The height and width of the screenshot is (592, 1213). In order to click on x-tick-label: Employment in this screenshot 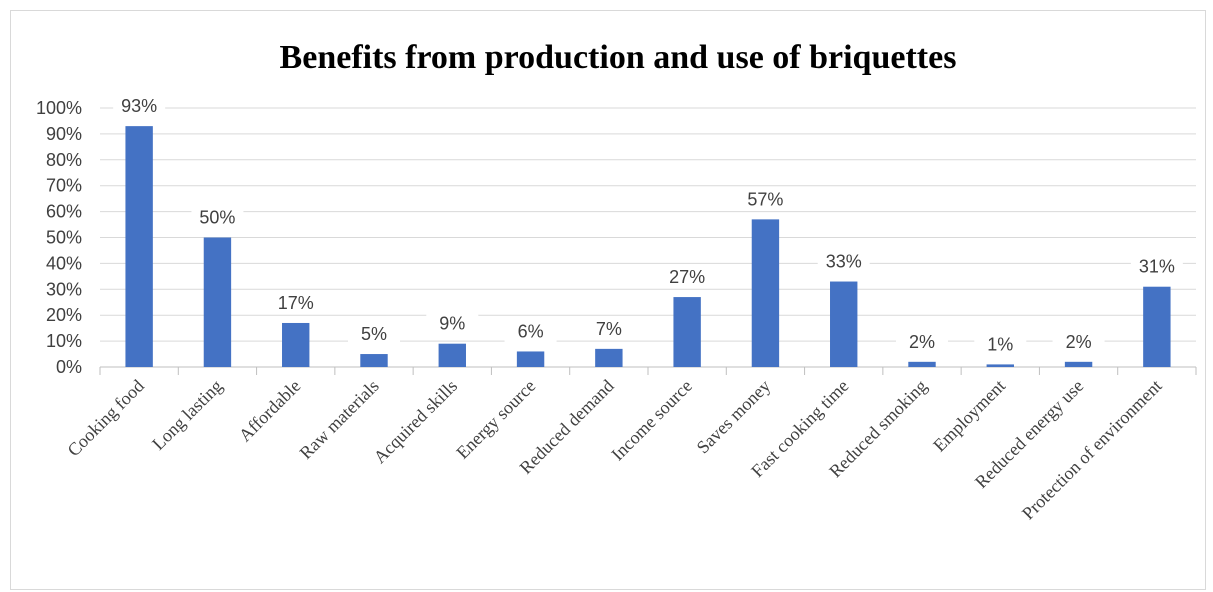, I will do `click(969, 416)`.